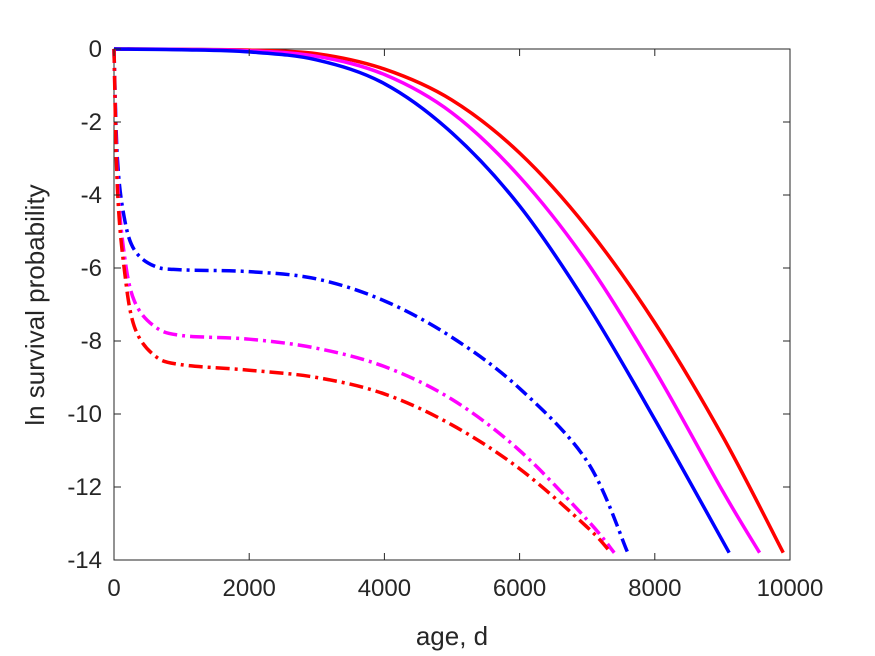 The height and width of the screenshot is (656, 875). I want to click on y-tick-label: 0, so click(95, 49).